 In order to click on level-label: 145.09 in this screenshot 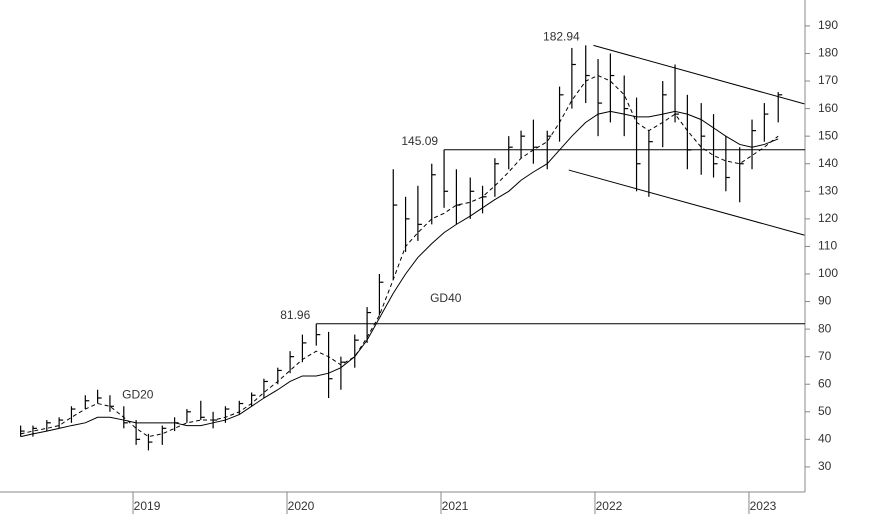, I will do `click(419, 141)`.